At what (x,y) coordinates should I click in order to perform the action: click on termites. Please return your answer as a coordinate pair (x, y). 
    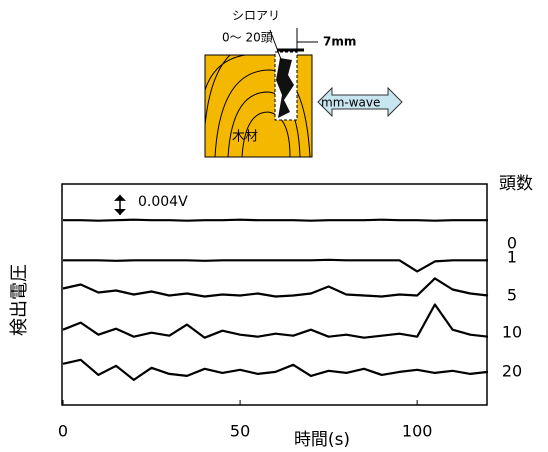
    Looking at the image, I should click on (285, 88).